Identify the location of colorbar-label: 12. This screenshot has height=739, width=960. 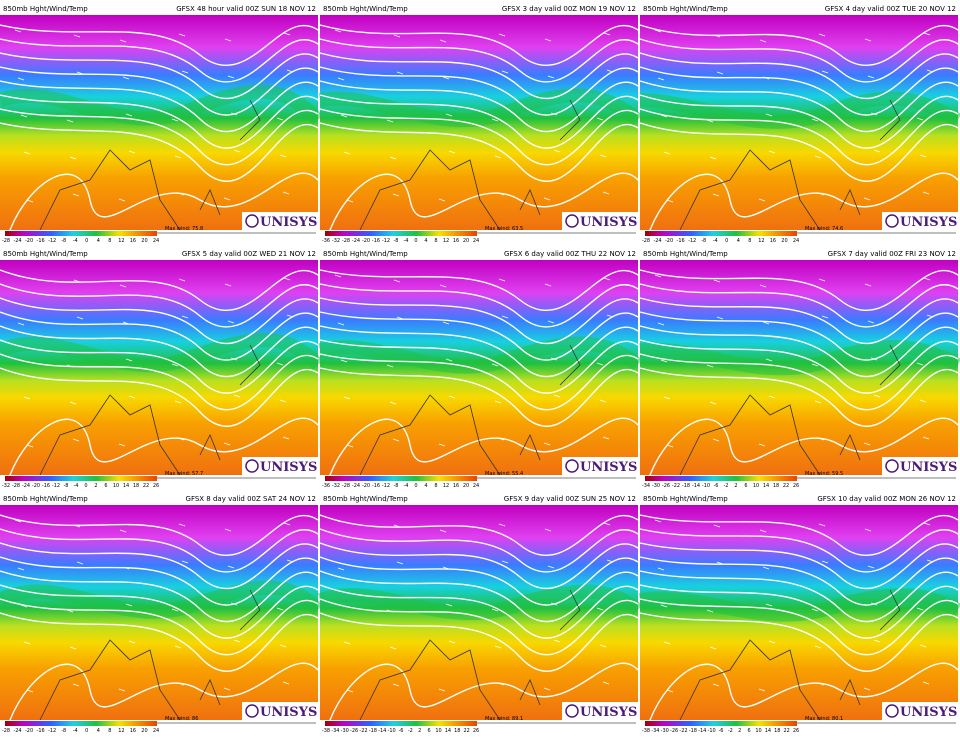
(761, 241).